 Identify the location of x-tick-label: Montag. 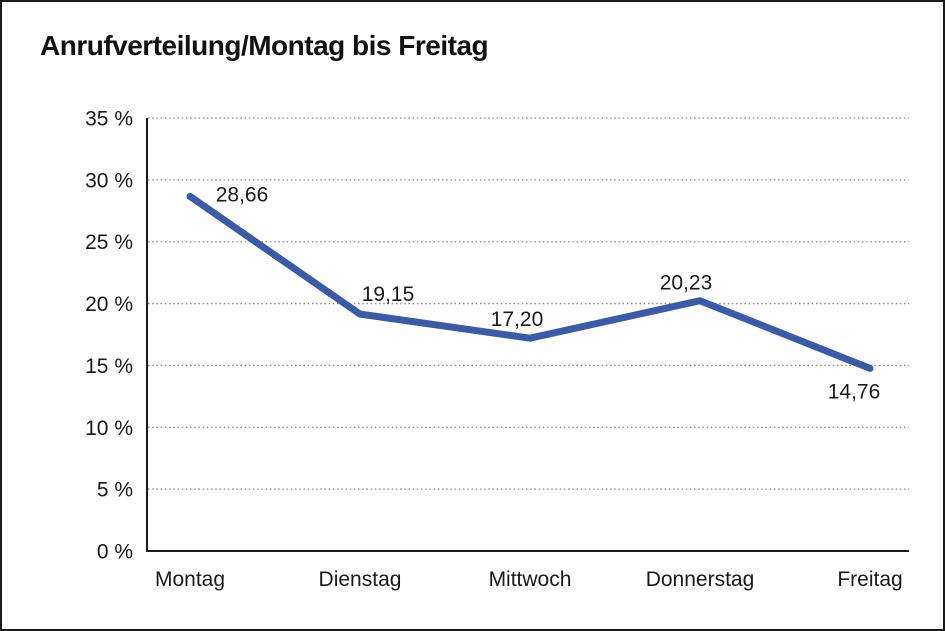
(190, 579).